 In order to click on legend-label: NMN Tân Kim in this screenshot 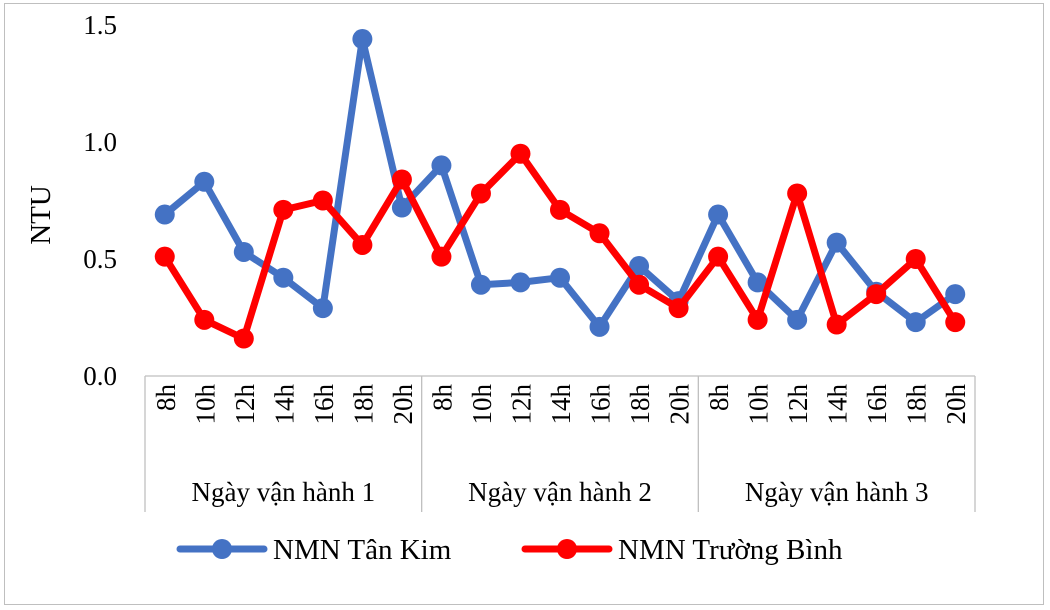, I will do `click(362, 550)`.